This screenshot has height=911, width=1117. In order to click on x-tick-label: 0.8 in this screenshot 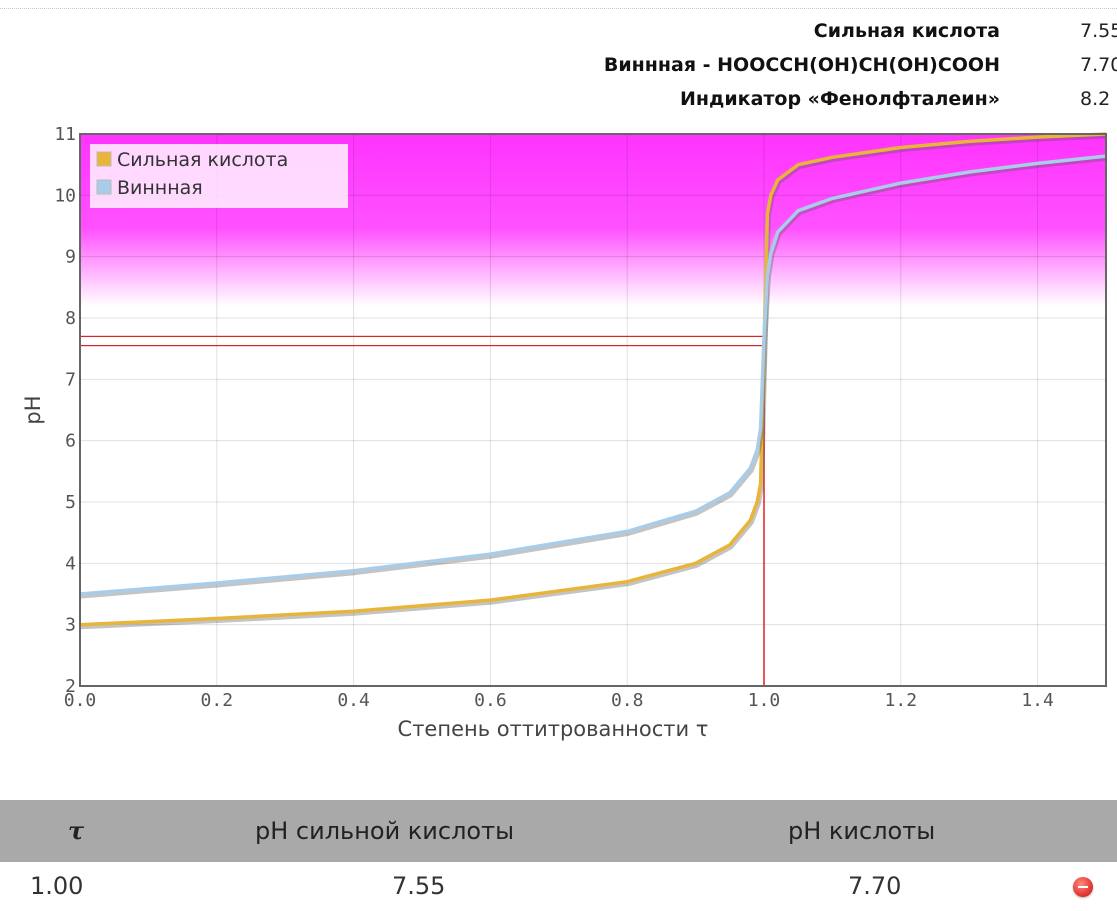, I will do `click(627, 700)`.